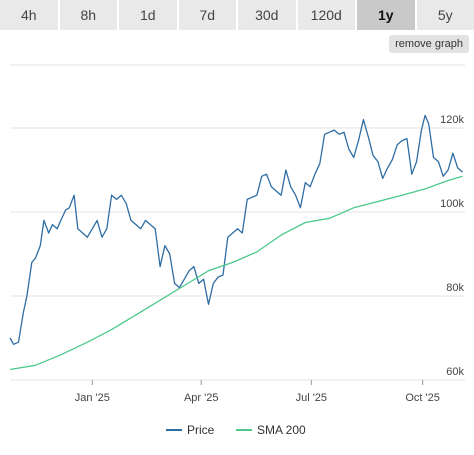  Describe the element at coordinates (445, 15) in the screenshot. I see `tab-5y: 5y` at that location.